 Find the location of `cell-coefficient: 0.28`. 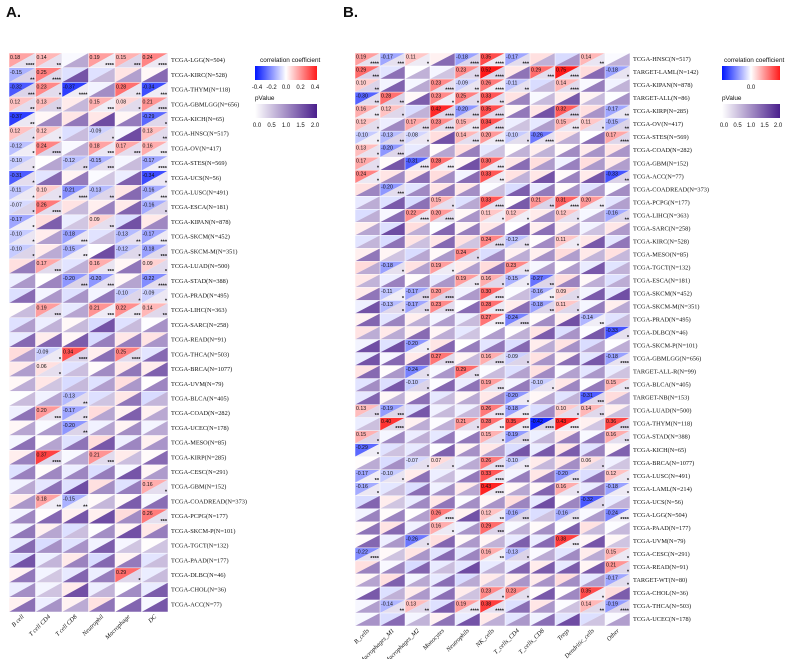

cell-coefficient: 0.28 is located at coordinates (436, 162).